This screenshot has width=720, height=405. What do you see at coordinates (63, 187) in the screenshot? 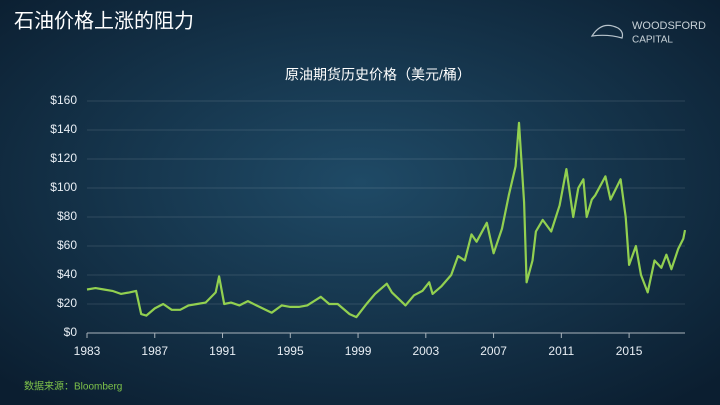
I see `y-tick-label: $100` at bounding box center [63, 187].